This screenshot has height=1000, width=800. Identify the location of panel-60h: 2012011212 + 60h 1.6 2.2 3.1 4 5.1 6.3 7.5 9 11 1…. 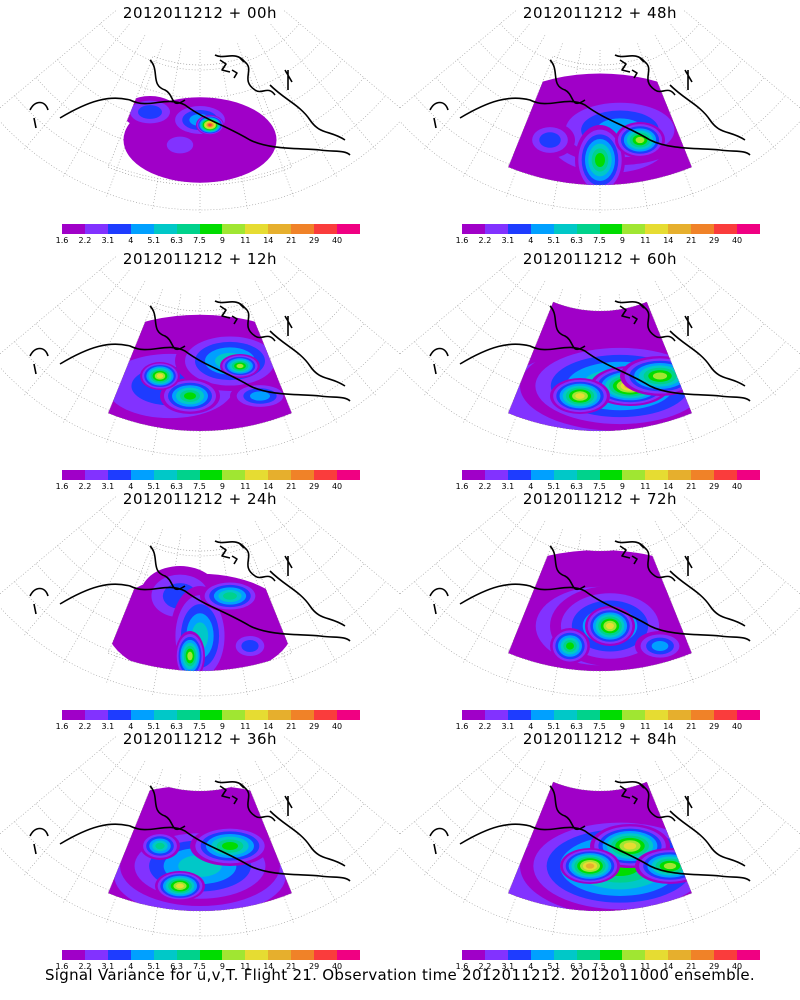
(600, 371).